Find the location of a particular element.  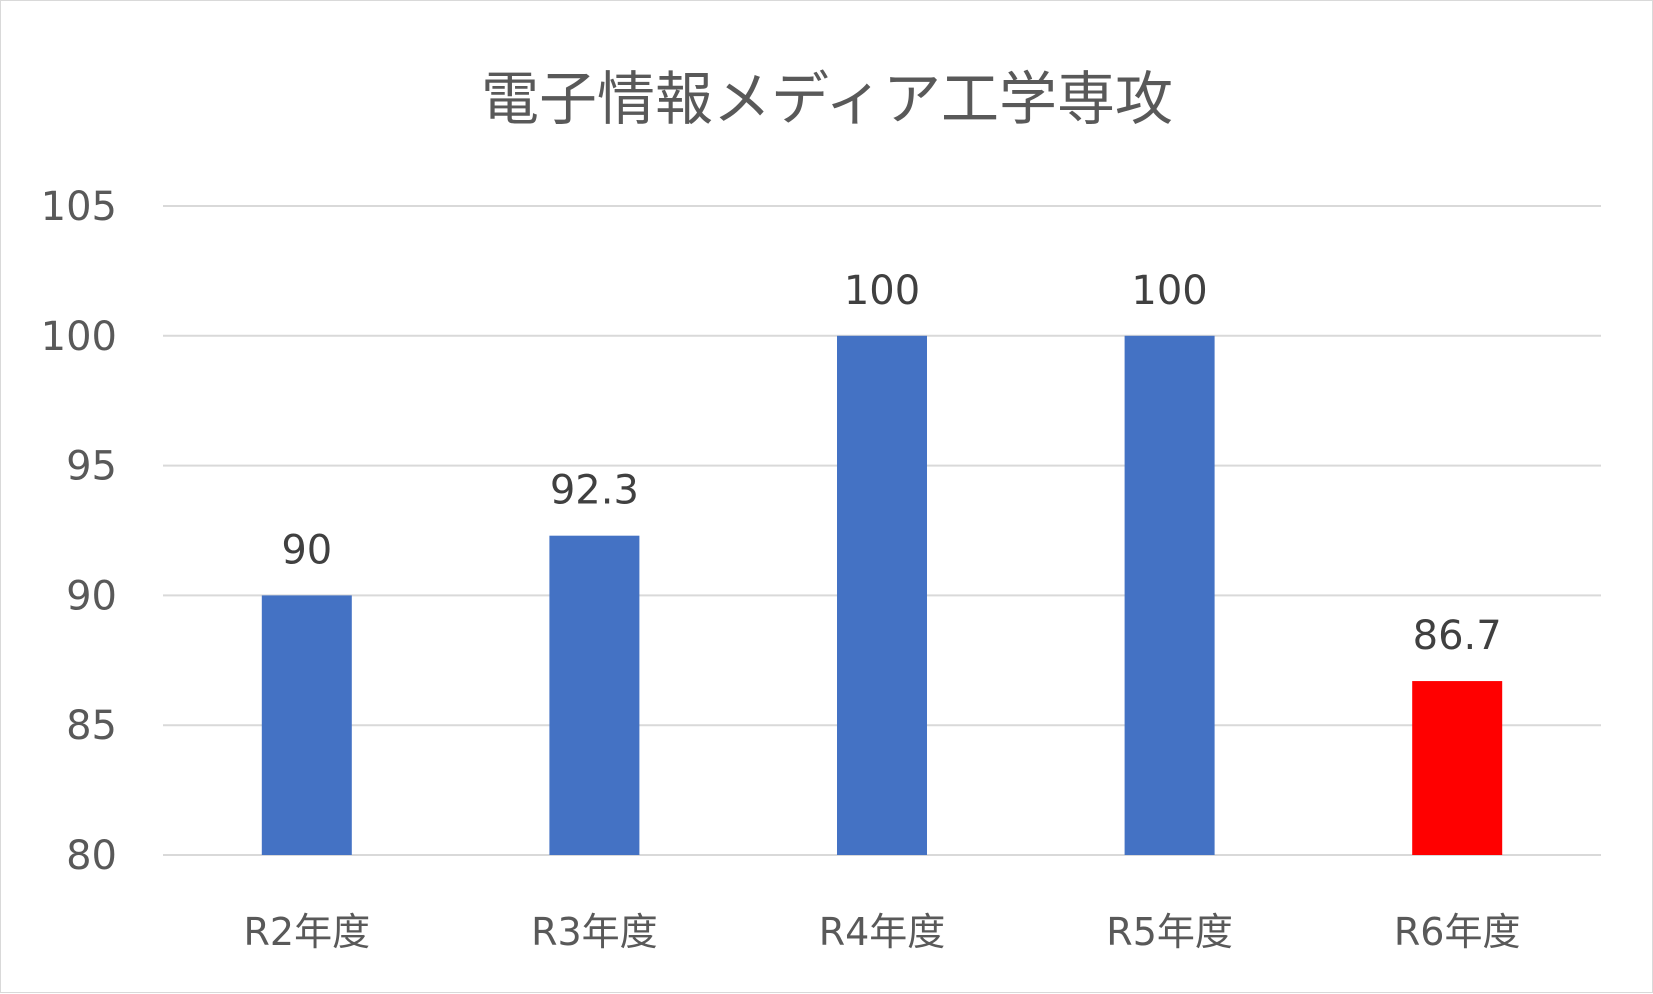

data-label-1: 90 is located at coordinates (306, 550).